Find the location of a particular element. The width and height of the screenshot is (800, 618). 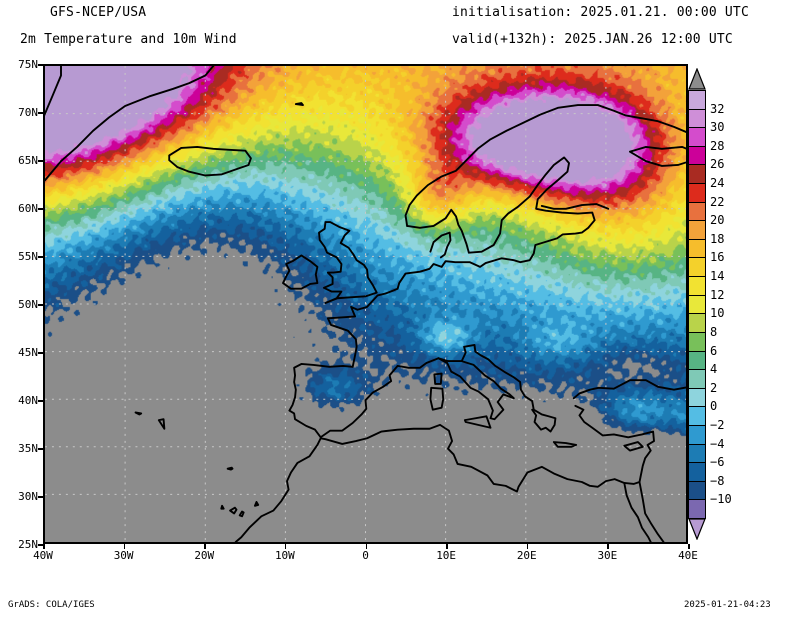

colorbar-tick-label: 6 is located at coordinates (714, 350).